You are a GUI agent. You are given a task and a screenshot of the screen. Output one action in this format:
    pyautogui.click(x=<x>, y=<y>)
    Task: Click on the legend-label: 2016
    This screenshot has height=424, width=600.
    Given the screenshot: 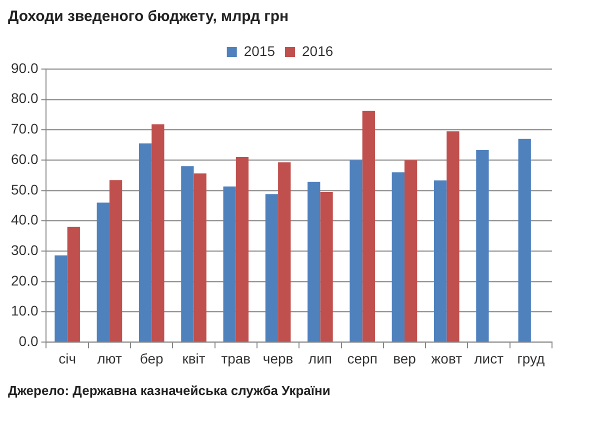 What is the action you would take?
    pyautogui.click(x=318, y=50)
    